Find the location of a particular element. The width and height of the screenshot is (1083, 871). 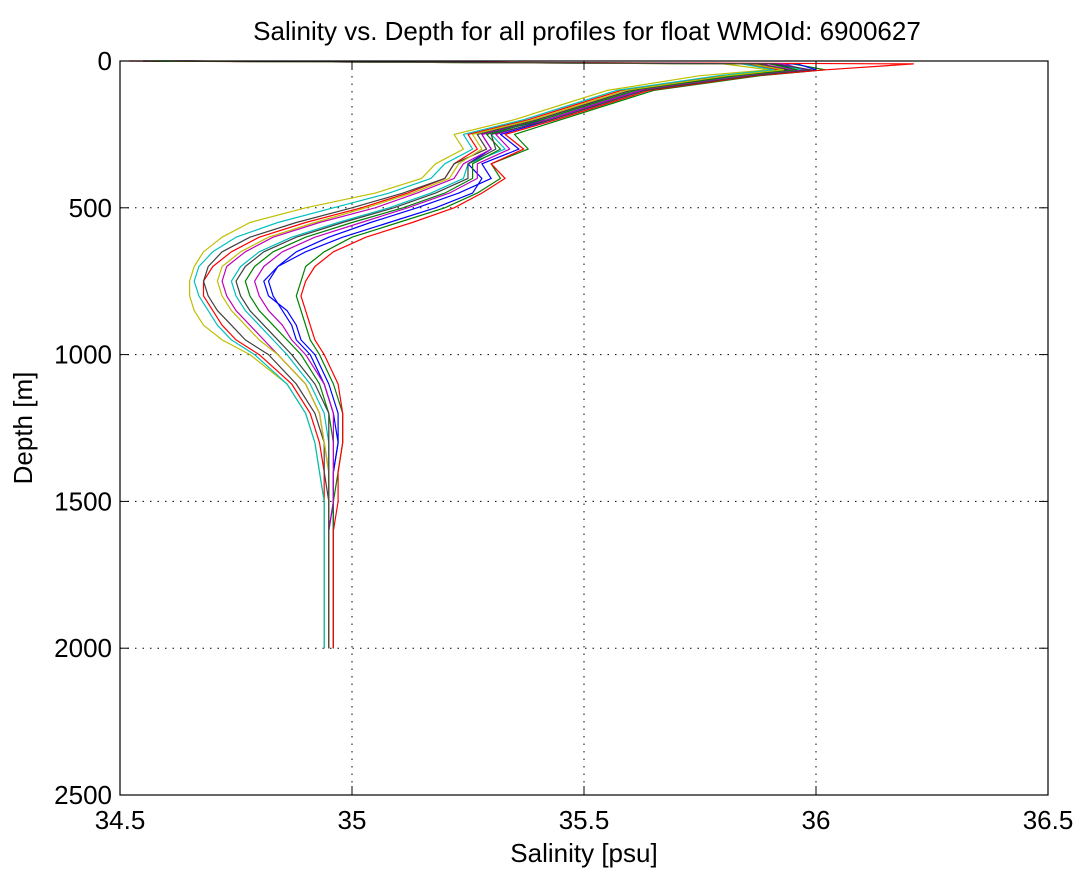

y-tick-label: 500 is located at coordinates (90, 208).